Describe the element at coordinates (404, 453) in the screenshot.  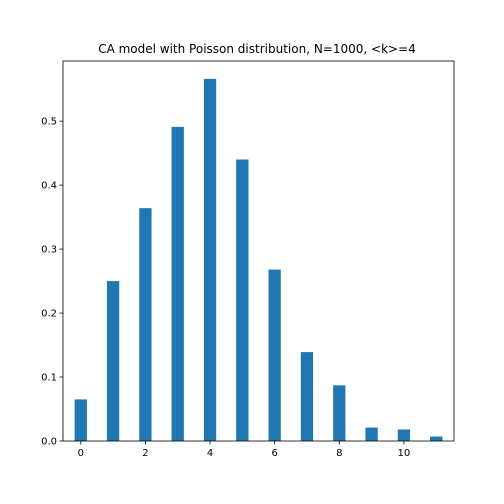
I see `x-tick-label: 10` at that location.